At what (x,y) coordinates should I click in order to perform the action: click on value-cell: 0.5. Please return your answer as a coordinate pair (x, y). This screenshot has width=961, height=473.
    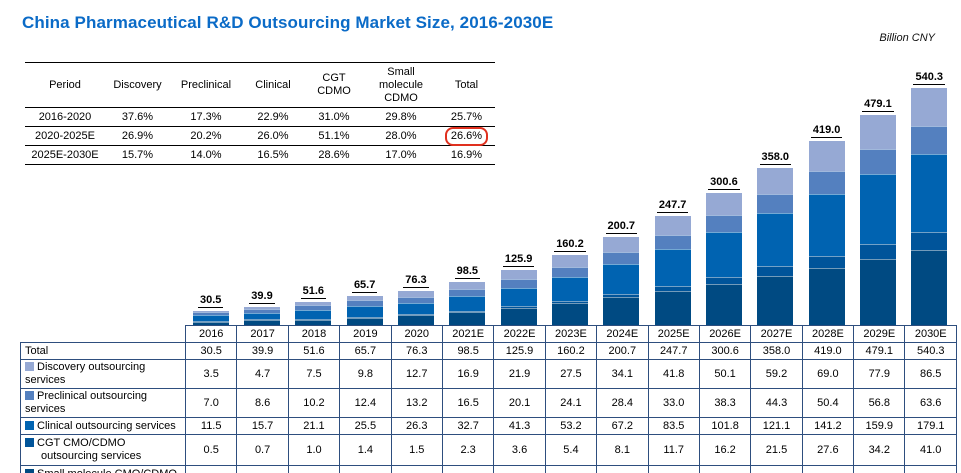
    Looking at the image, I should click on (211, 450).